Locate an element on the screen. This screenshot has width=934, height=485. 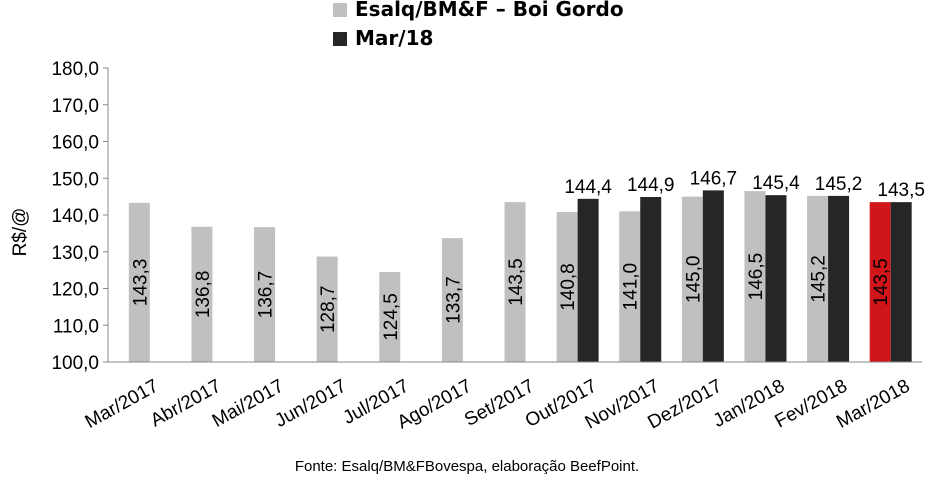
bar-value-label: 128,7 is located at coordinates (328, 309).